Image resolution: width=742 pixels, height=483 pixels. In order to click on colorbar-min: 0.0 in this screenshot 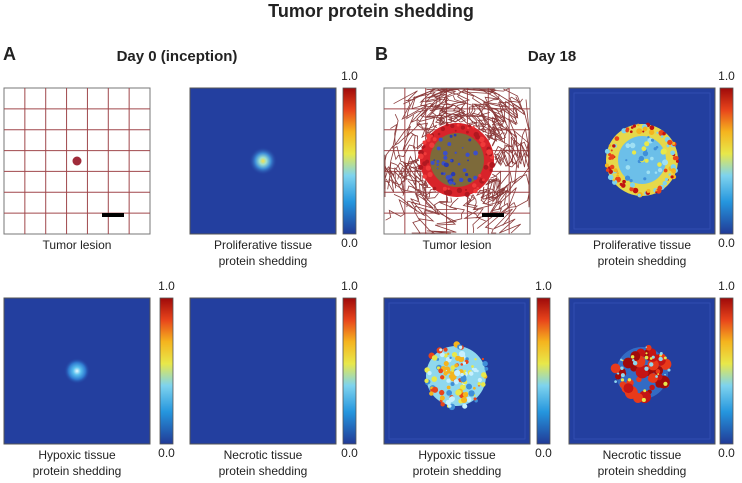, I will do `click(166, 453)`.